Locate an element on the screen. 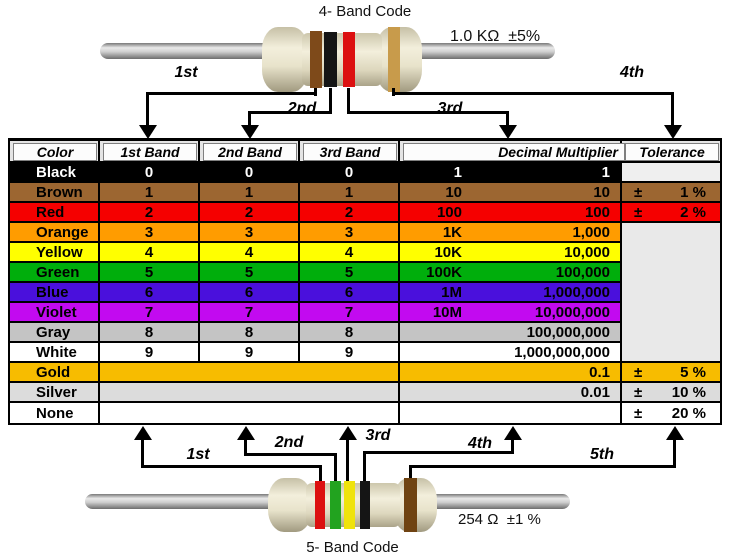 The width and height of the screenshot is (729, 559). cell-2nd-band: 6 is located at coordinates (250, 293).